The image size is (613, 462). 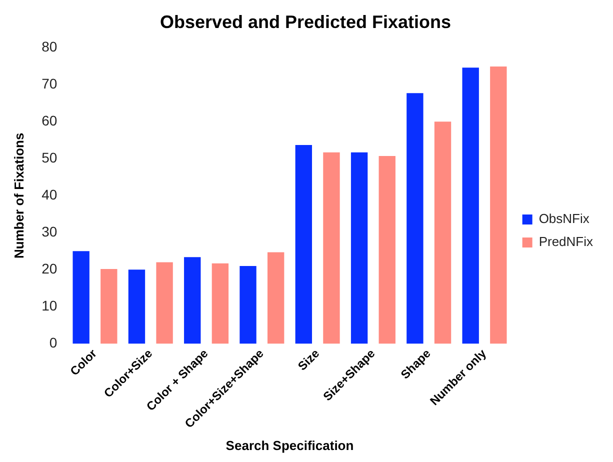 I want to click on x-tick-label: Size, so click(x=308, y=360).